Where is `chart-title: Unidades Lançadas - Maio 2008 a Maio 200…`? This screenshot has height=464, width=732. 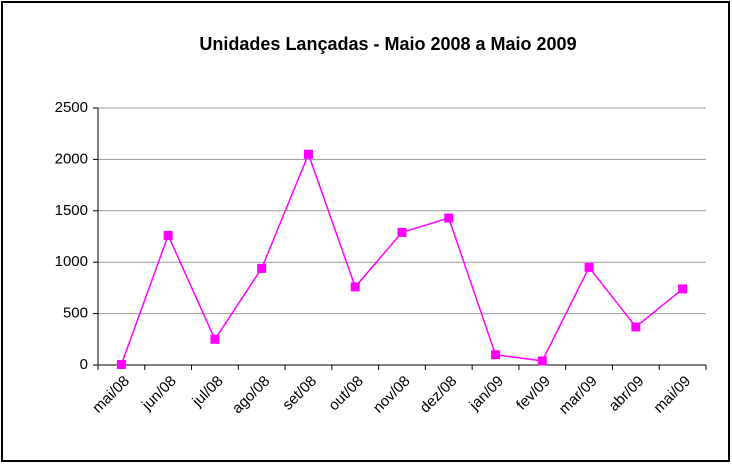
chart-title: Unidades Lançadas - Maio 2008 a Maio 200… is located at coordinates (387, 44).